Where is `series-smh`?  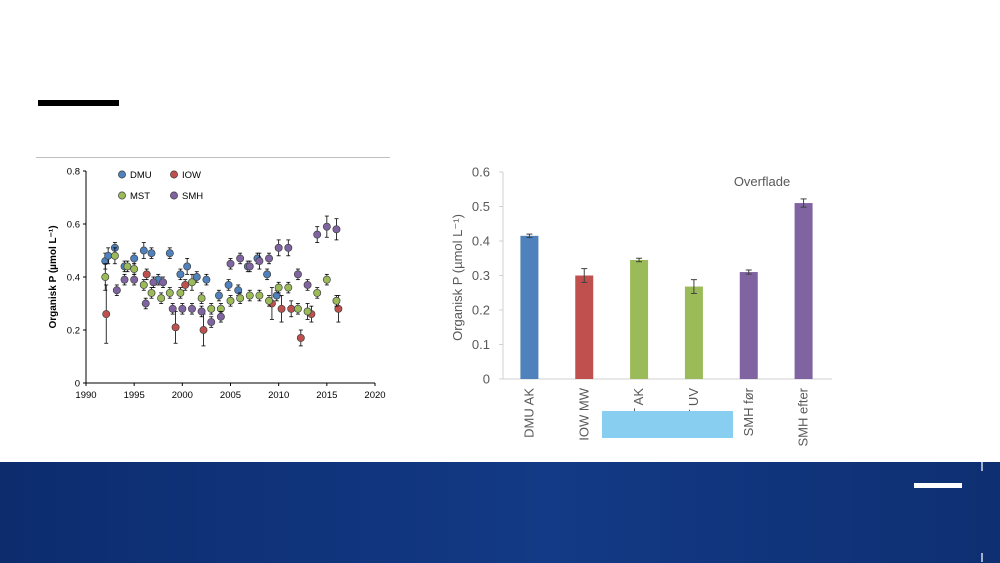 series-smh is located at coordinates (226, 271).